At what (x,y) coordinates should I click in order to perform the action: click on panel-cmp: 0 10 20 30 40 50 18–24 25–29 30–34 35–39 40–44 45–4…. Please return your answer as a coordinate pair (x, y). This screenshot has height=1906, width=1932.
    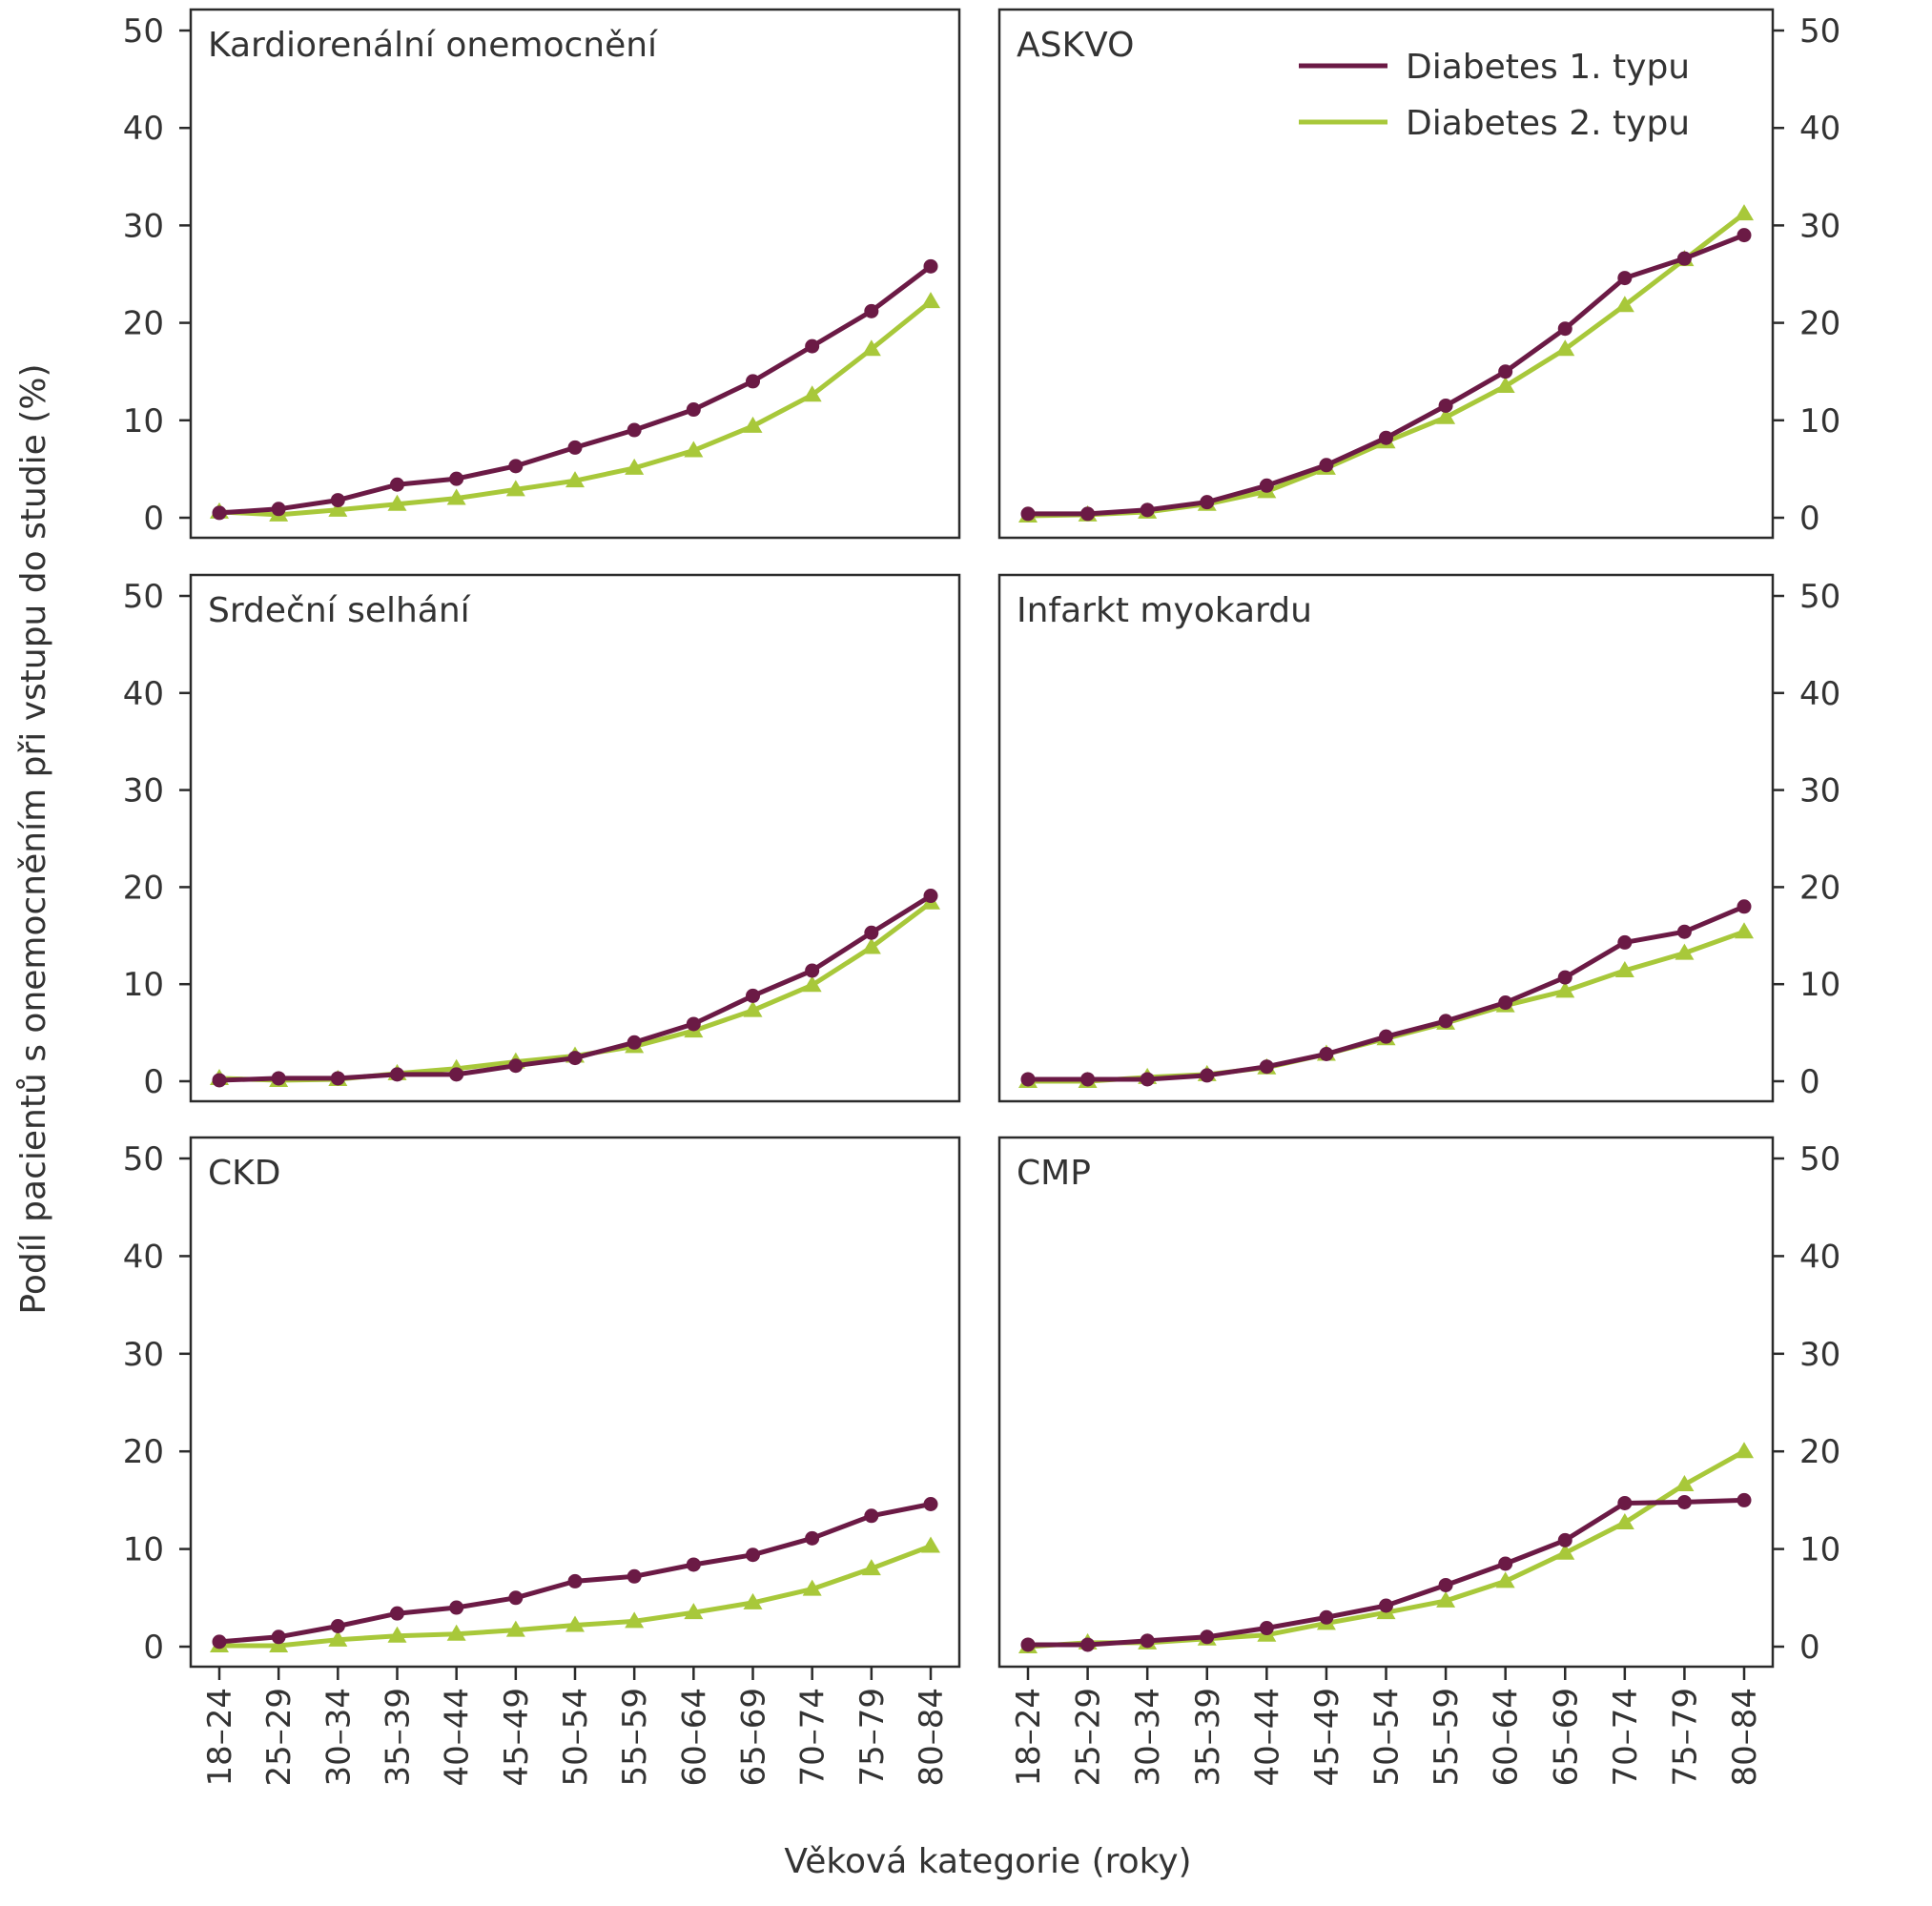
    Looking at the image, I should click on (1418, 1461).